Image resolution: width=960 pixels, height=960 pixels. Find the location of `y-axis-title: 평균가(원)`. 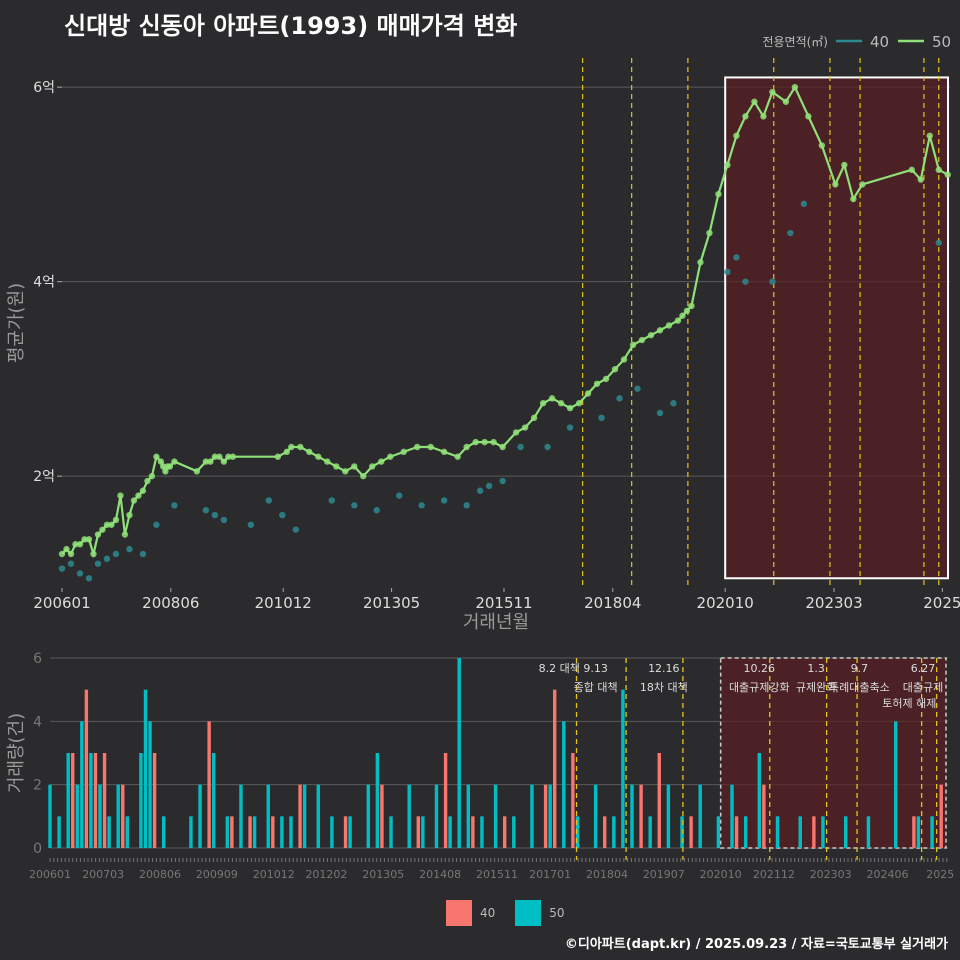

y-axis-title: 평균가(원) is located at coordinates (16, 323).